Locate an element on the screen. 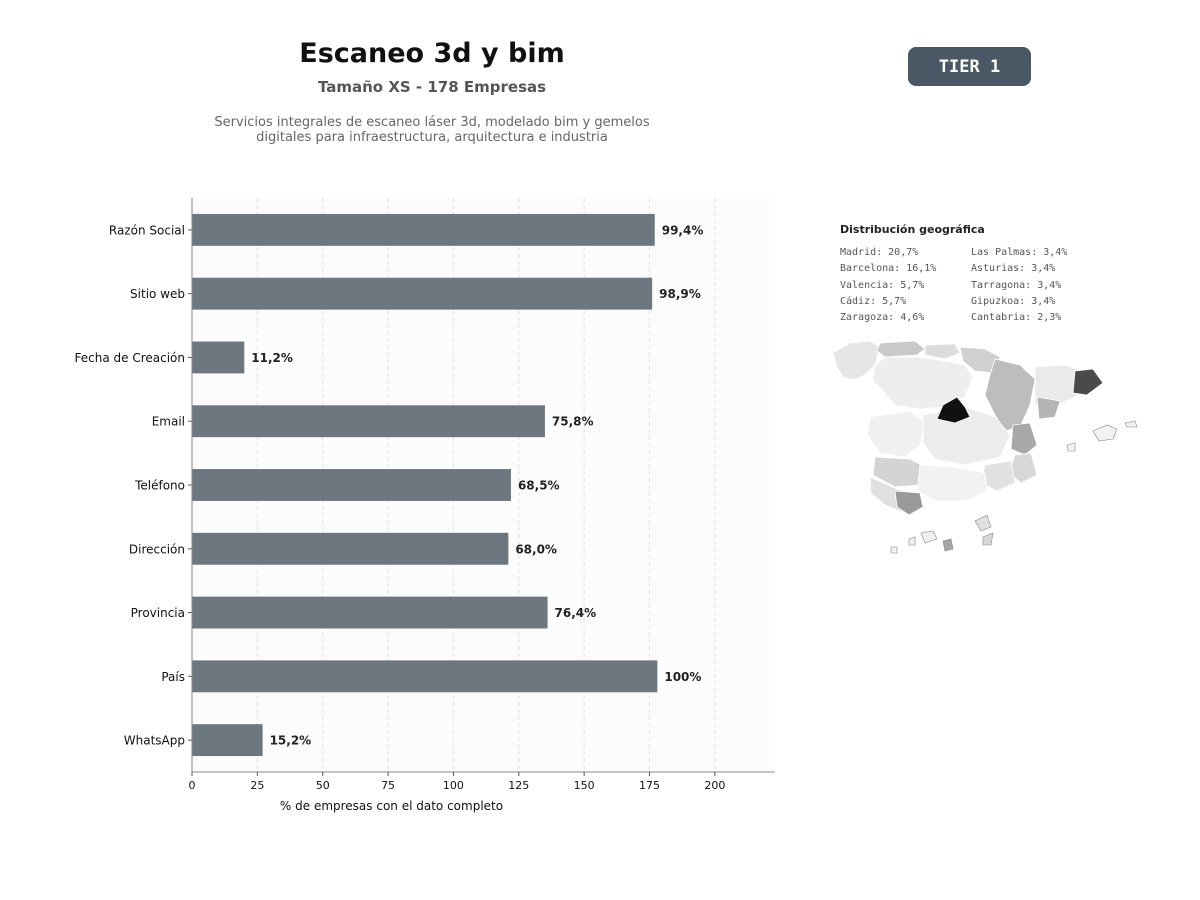 The width and height of the screenshot is (1200, 900). data-label: 99,4% is located at coordinates (683, 230).